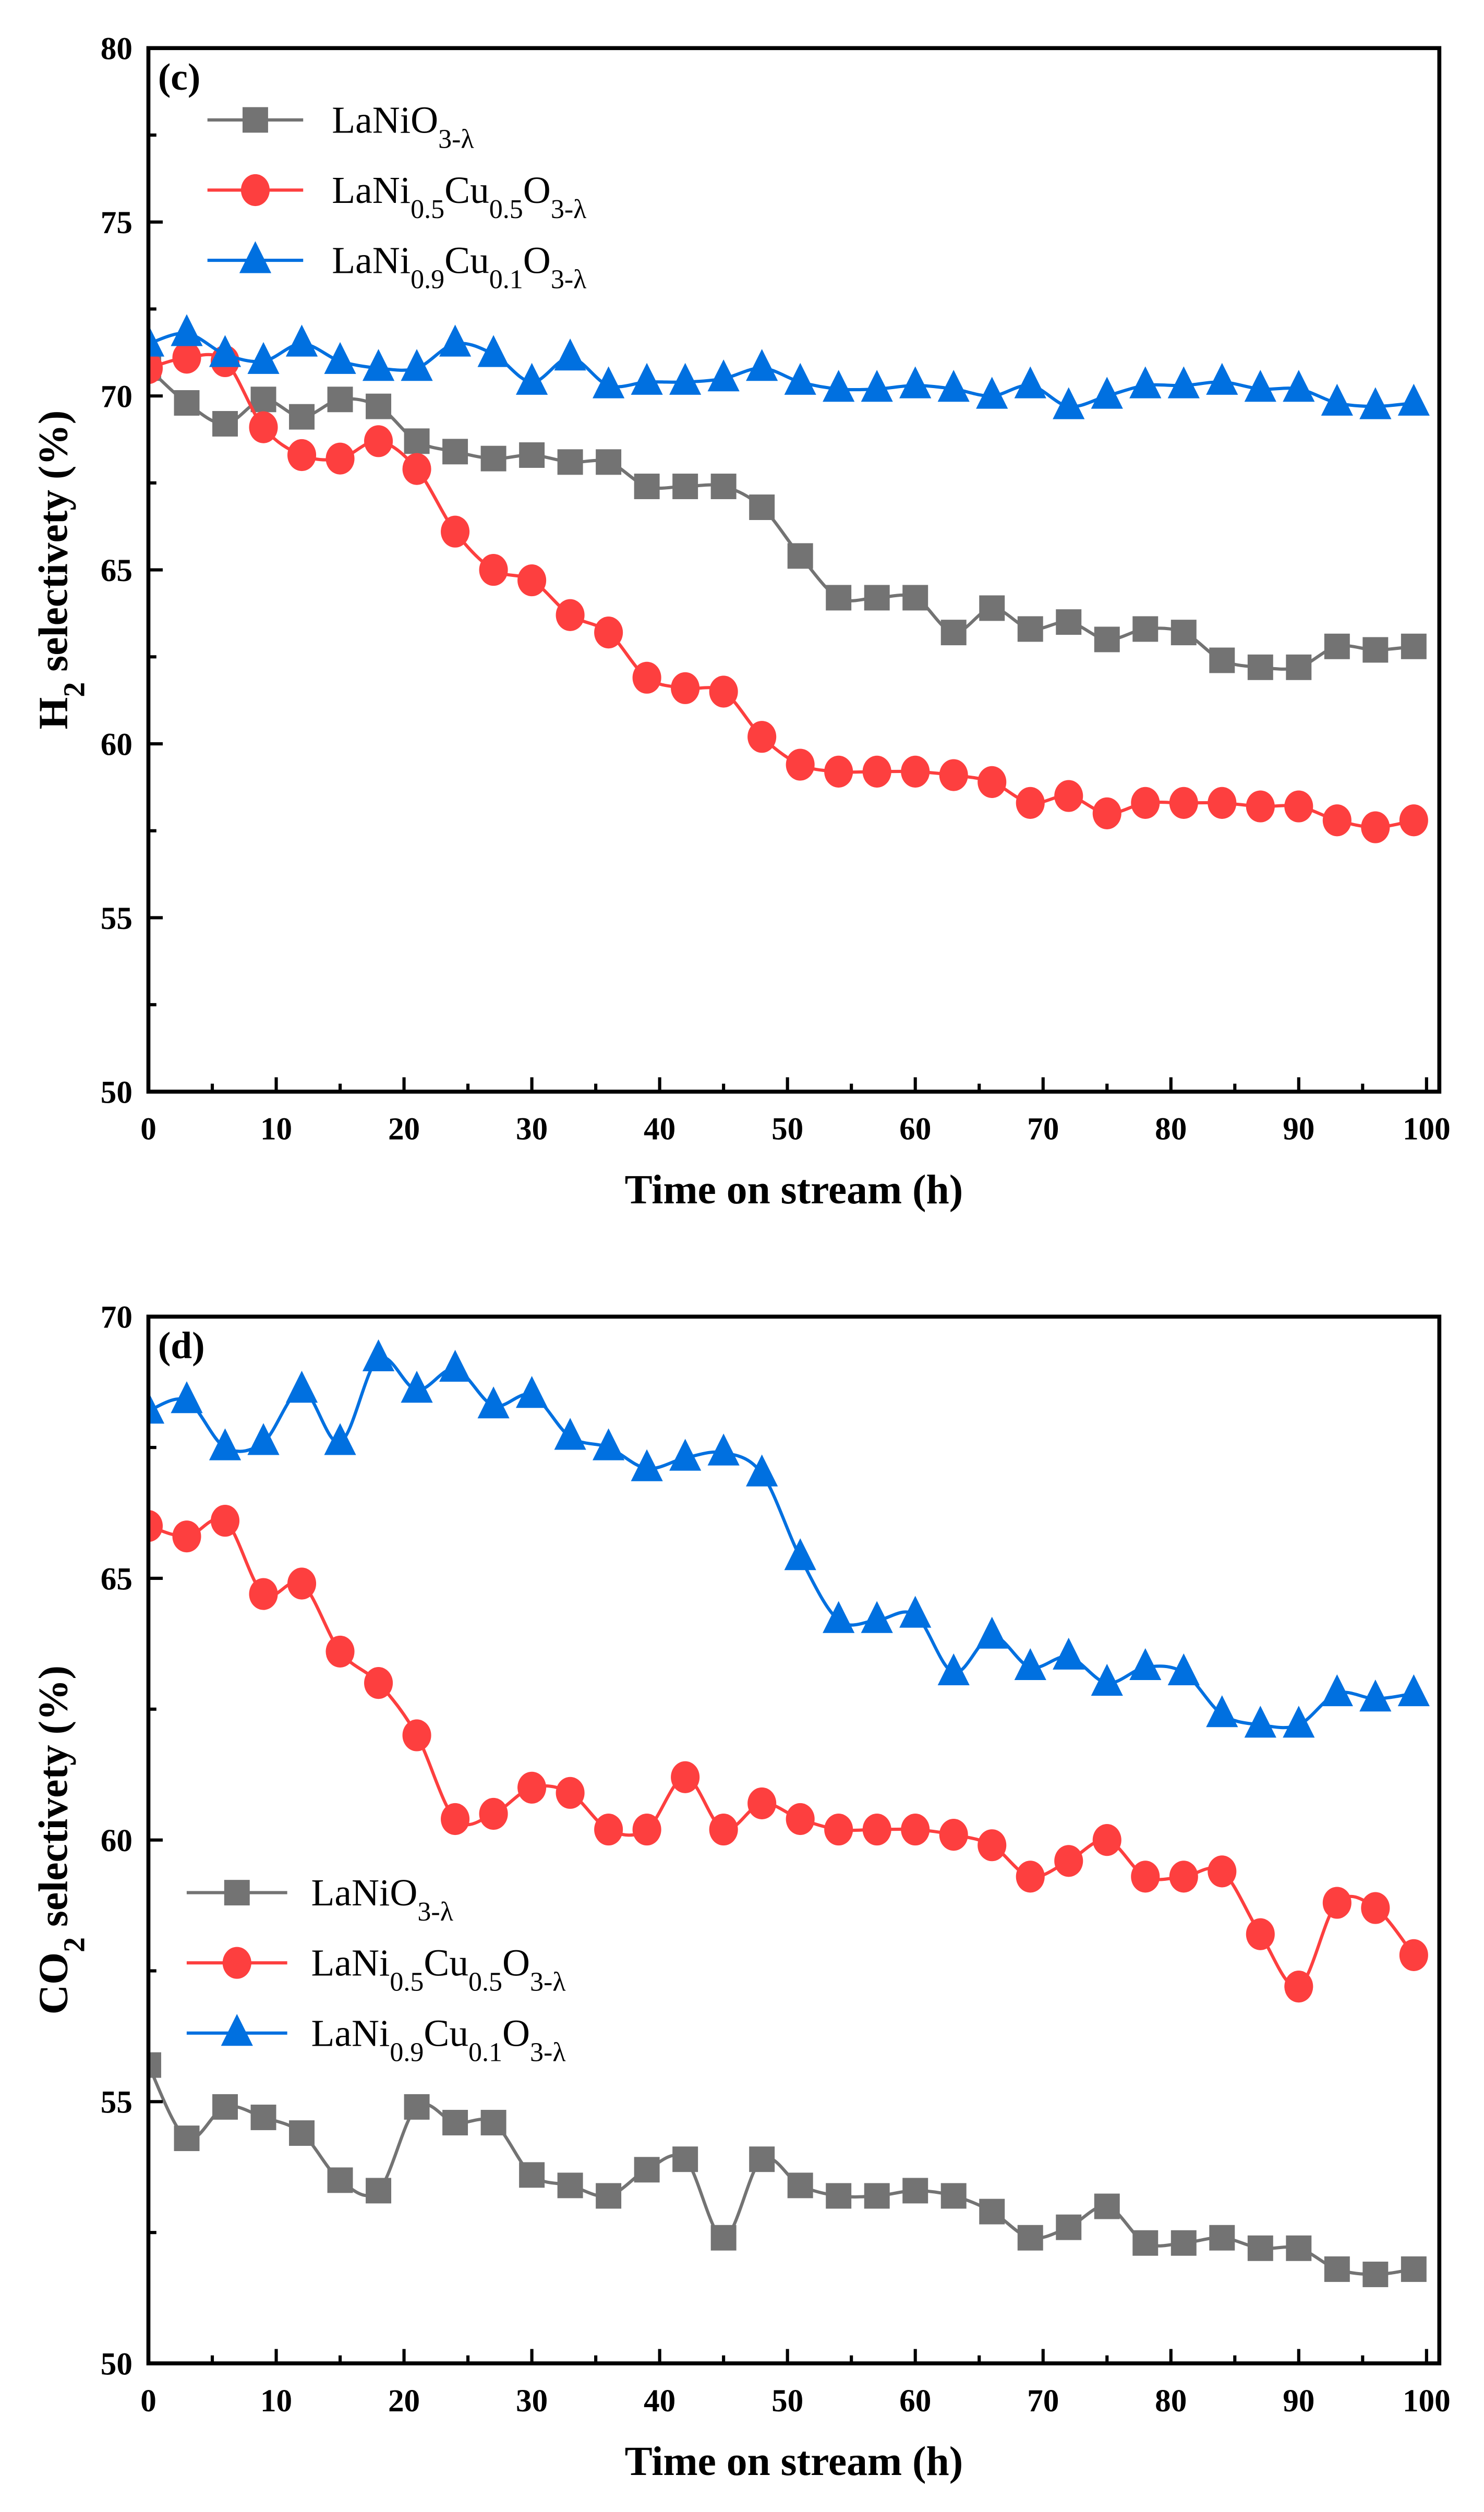 The width and height of the screenshot is (1484, 2512). I want to click on y-tick-label: 50, so click(116, 2364).